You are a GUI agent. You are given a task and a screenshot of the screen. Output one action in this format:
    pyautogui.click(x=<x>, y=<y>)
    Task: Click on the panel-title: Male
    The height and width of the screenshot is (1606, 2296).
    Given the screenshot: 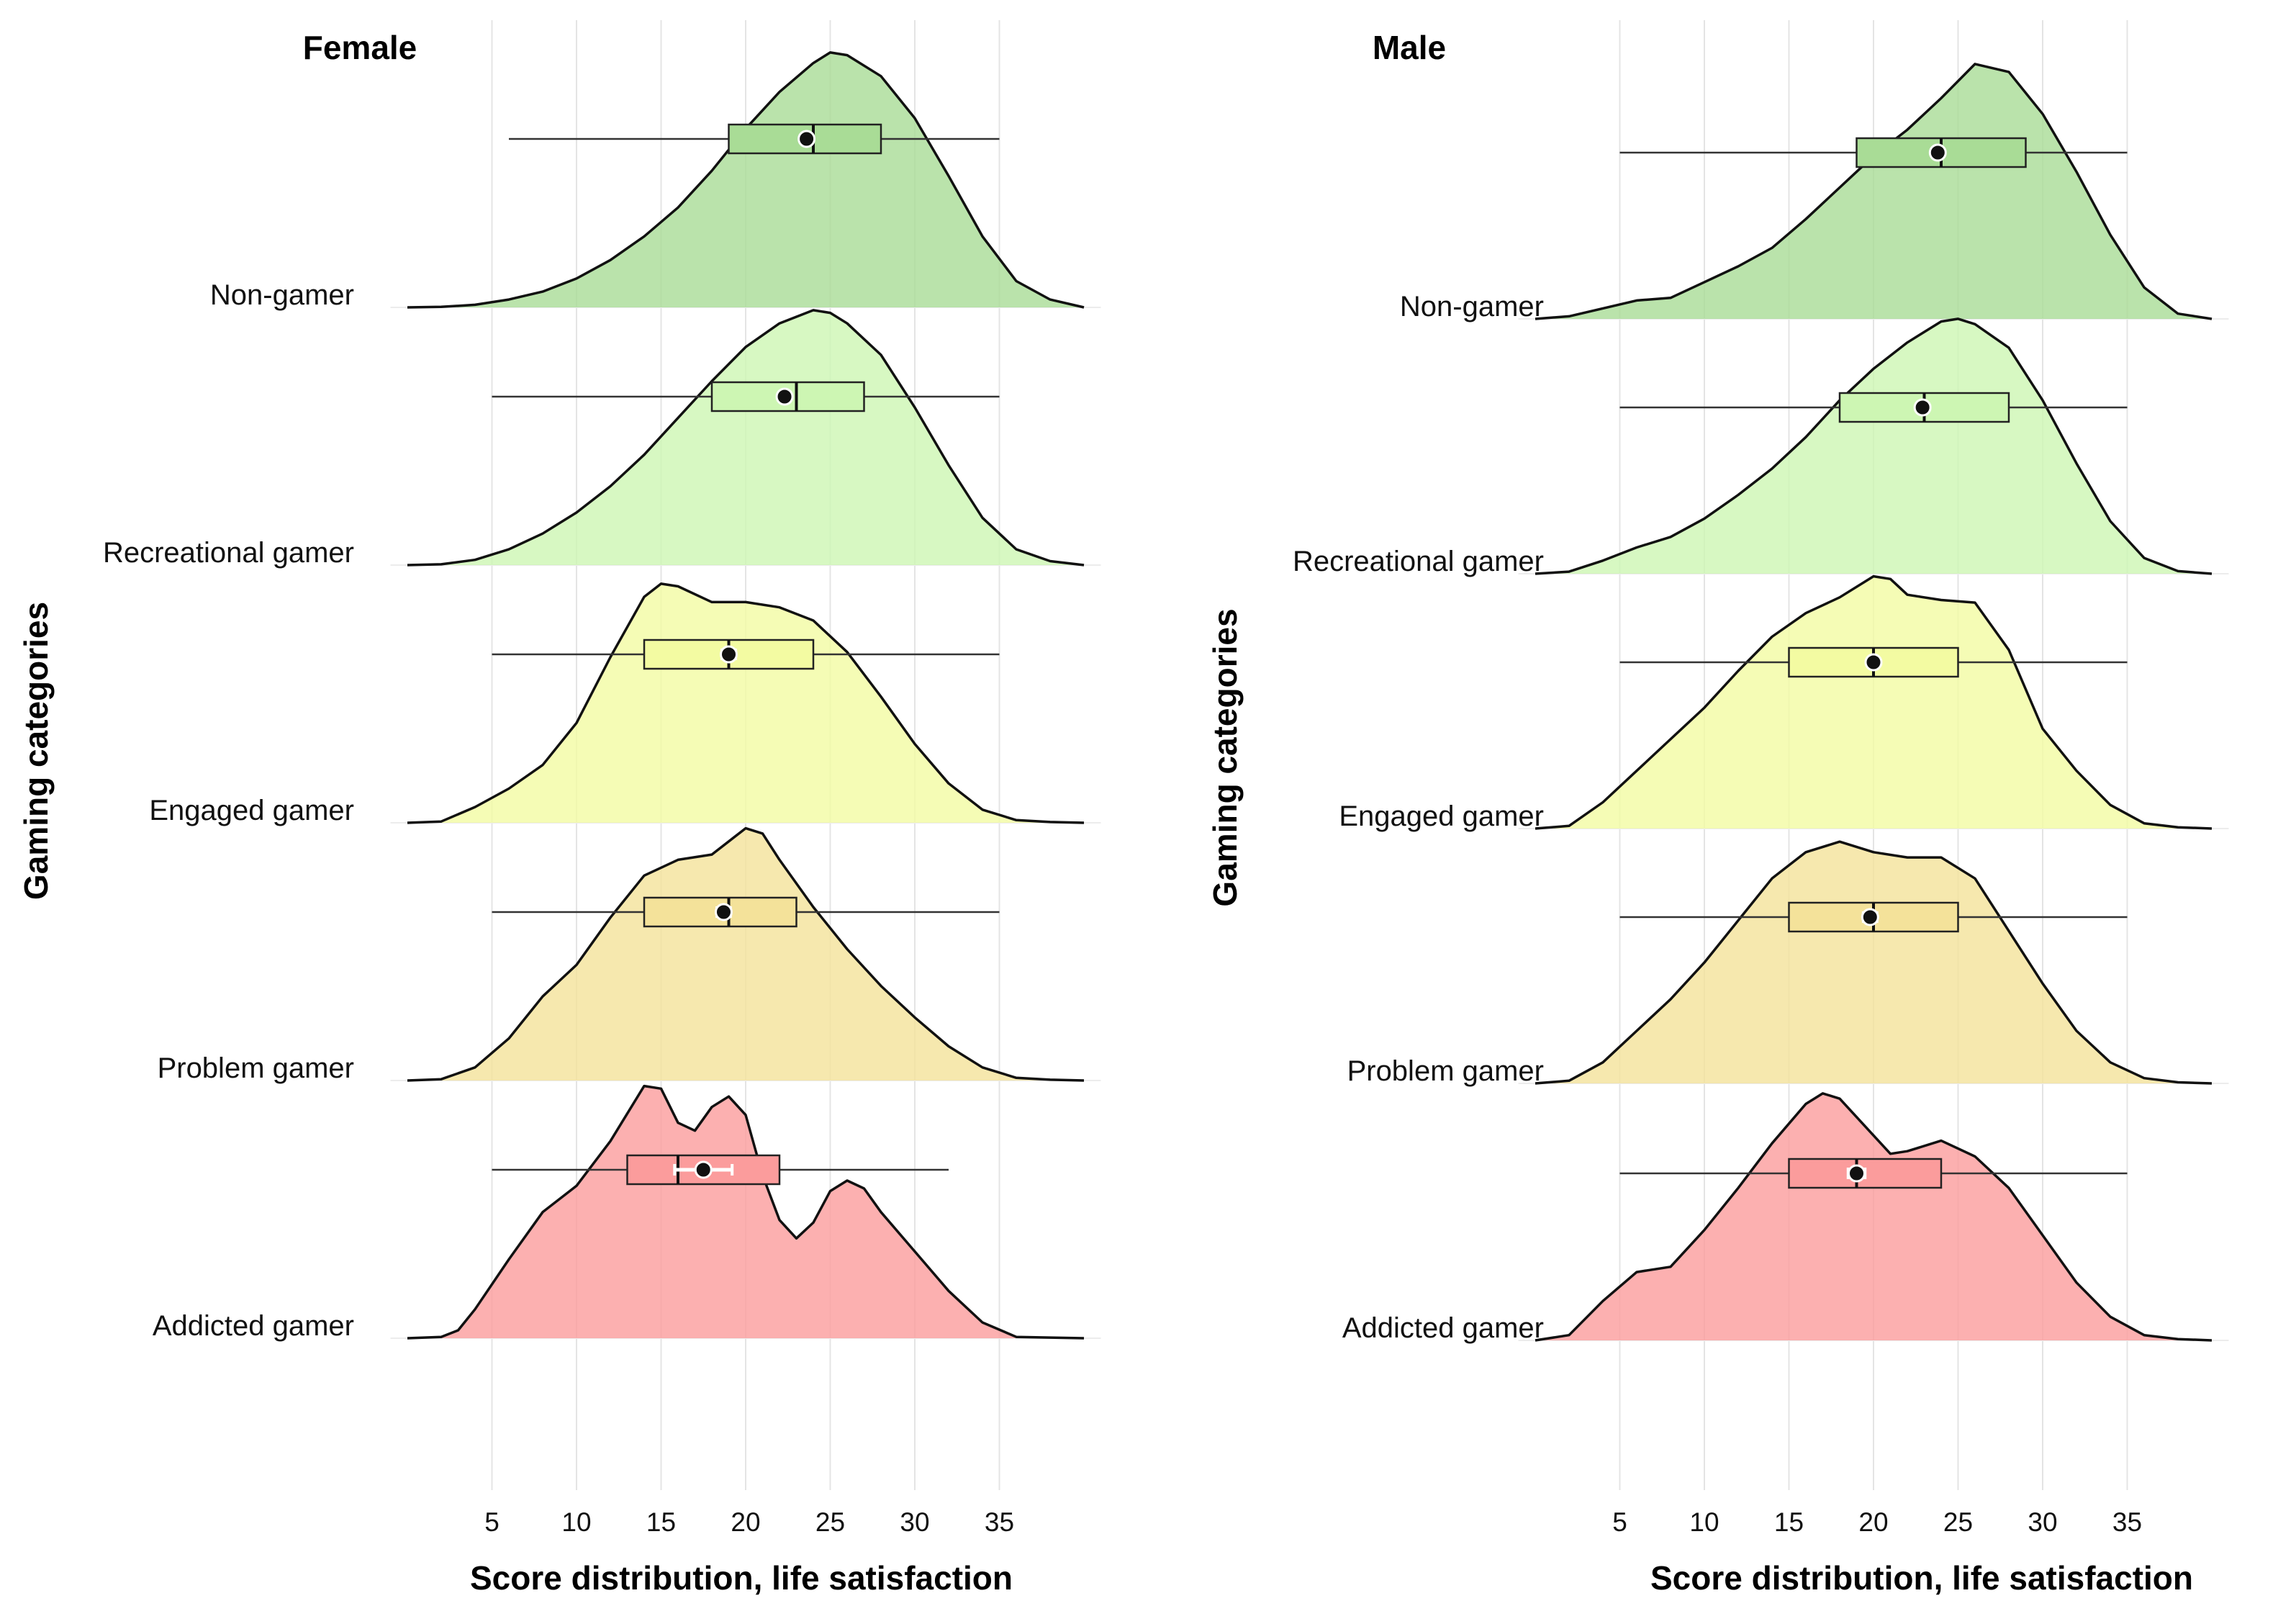 What is the action you would take?
    pyautogui.click(x=1409, y=47)
    